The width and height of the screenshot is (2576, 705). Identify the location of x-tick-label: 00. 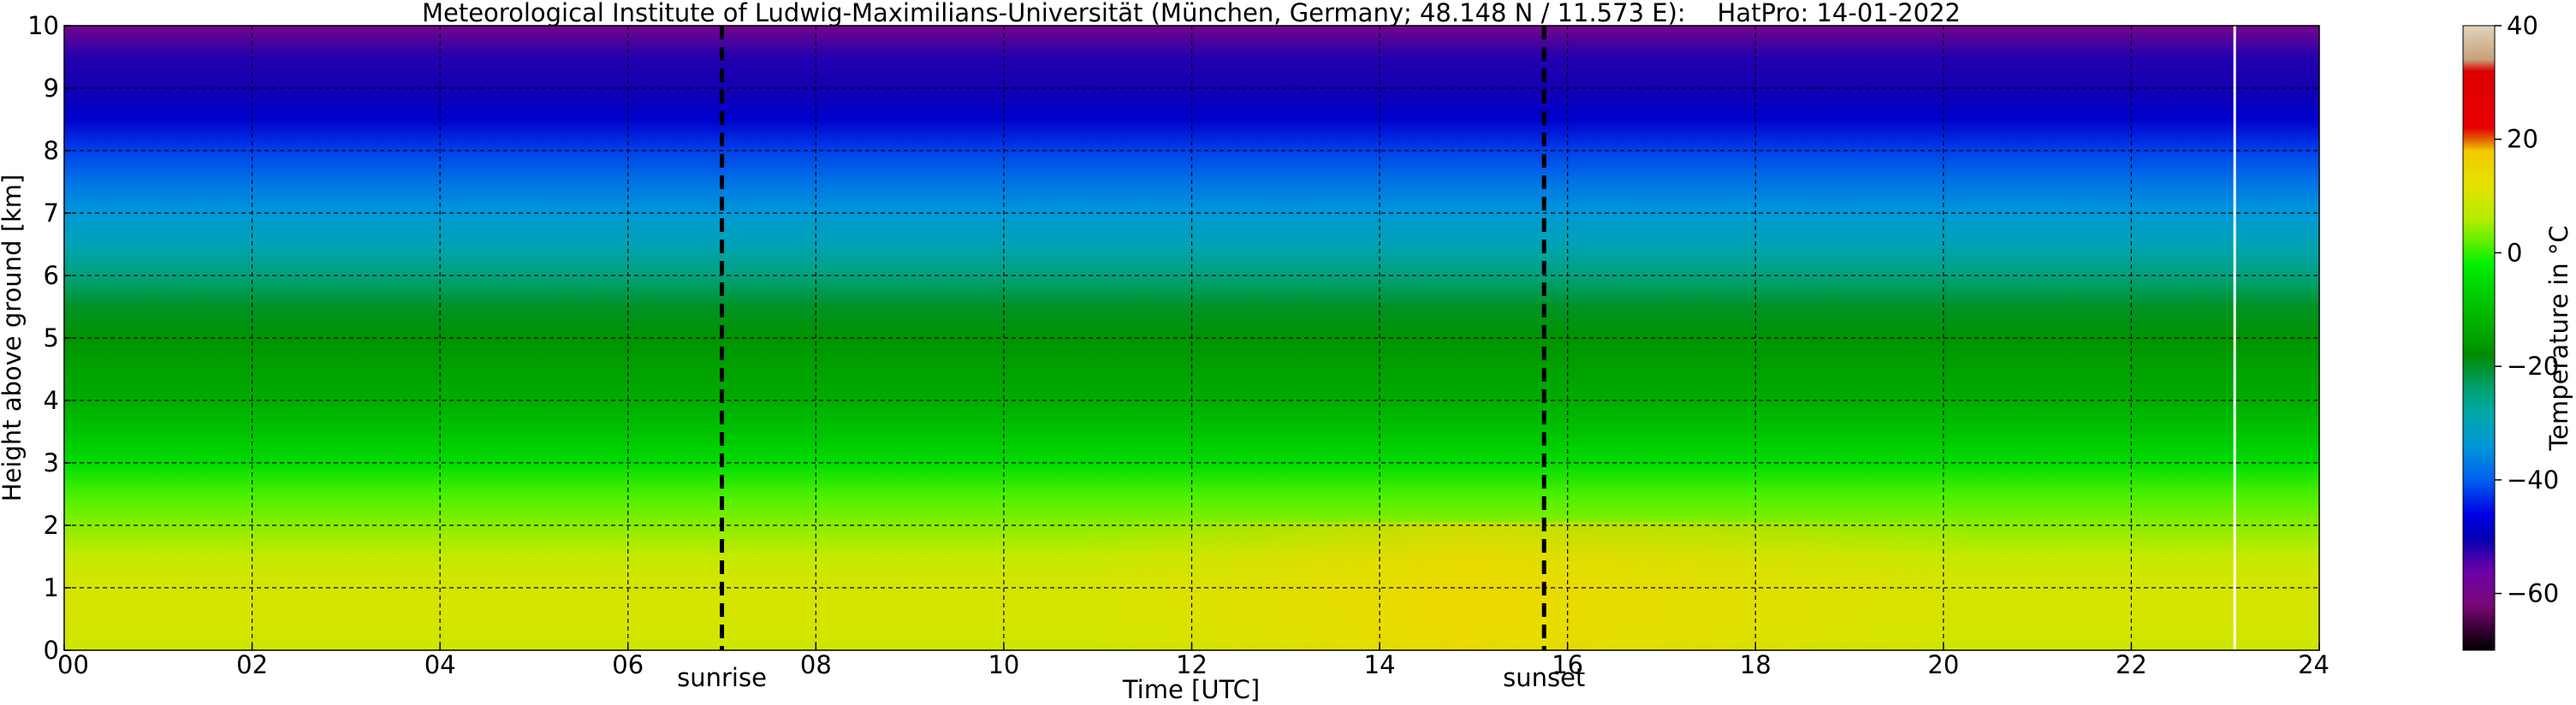
(73, 664).